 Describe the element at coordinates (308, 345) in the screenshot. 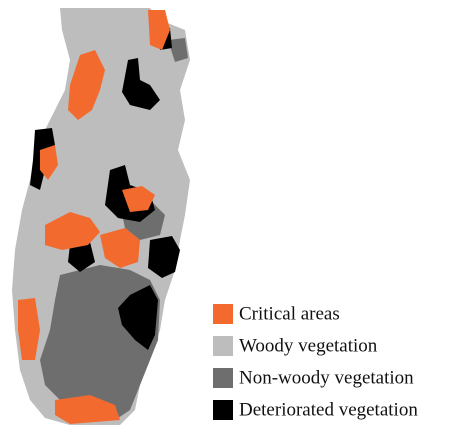

I see `legend-label: Woody vegetation` at that location.